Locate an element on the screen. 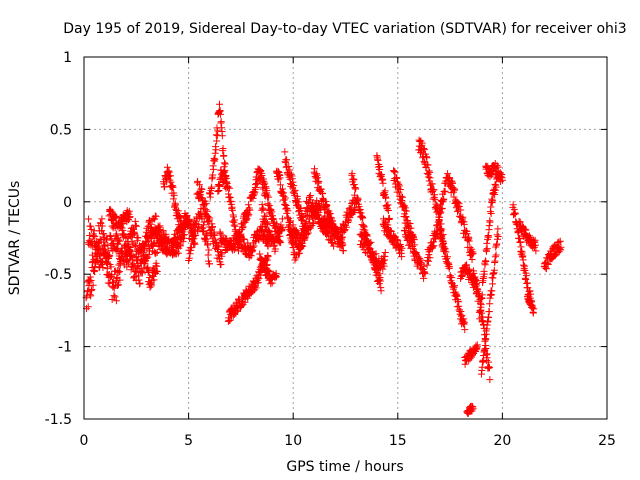 The image size is (640, 480). x-tick-label: 25 is located at coordinates (607, 441).